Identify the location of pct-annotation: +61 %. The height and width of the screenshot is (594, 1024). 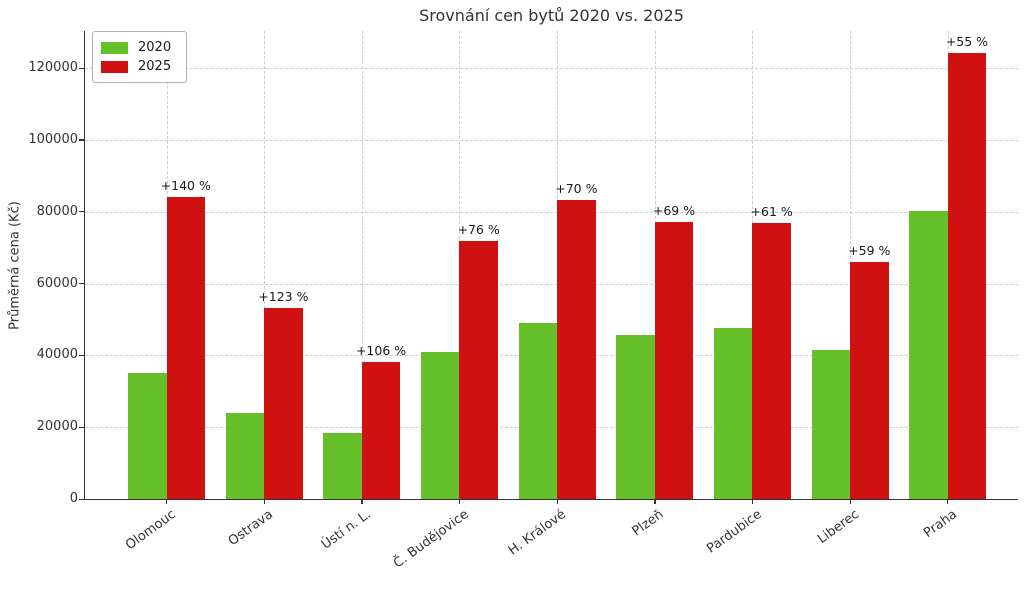
(771, 212).